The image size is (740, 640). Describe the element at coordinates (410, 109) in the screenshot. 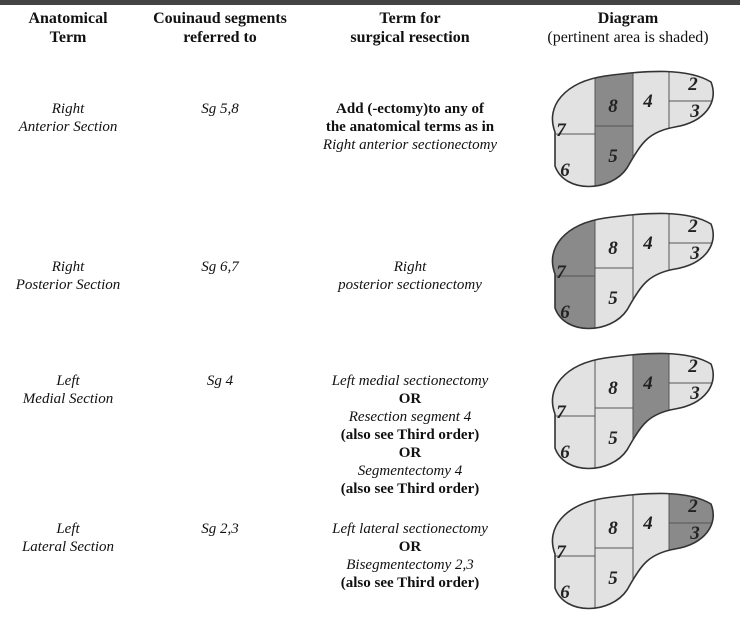

I see `resection-line: Add (-ectomy)to any of` at that location.